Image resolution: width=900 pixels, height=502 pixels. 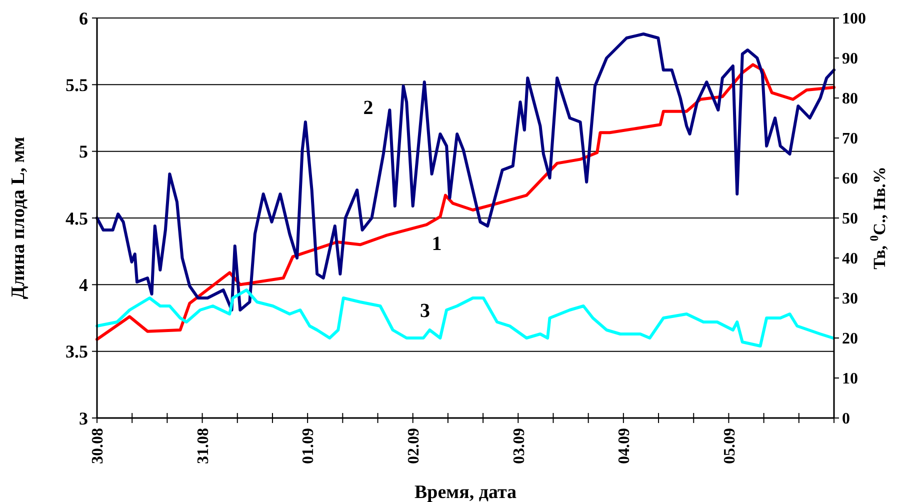 What do you see at coordinates (368, 108) in the screenshot?
I see `annotation: 2` at bounding box center [368, 108].